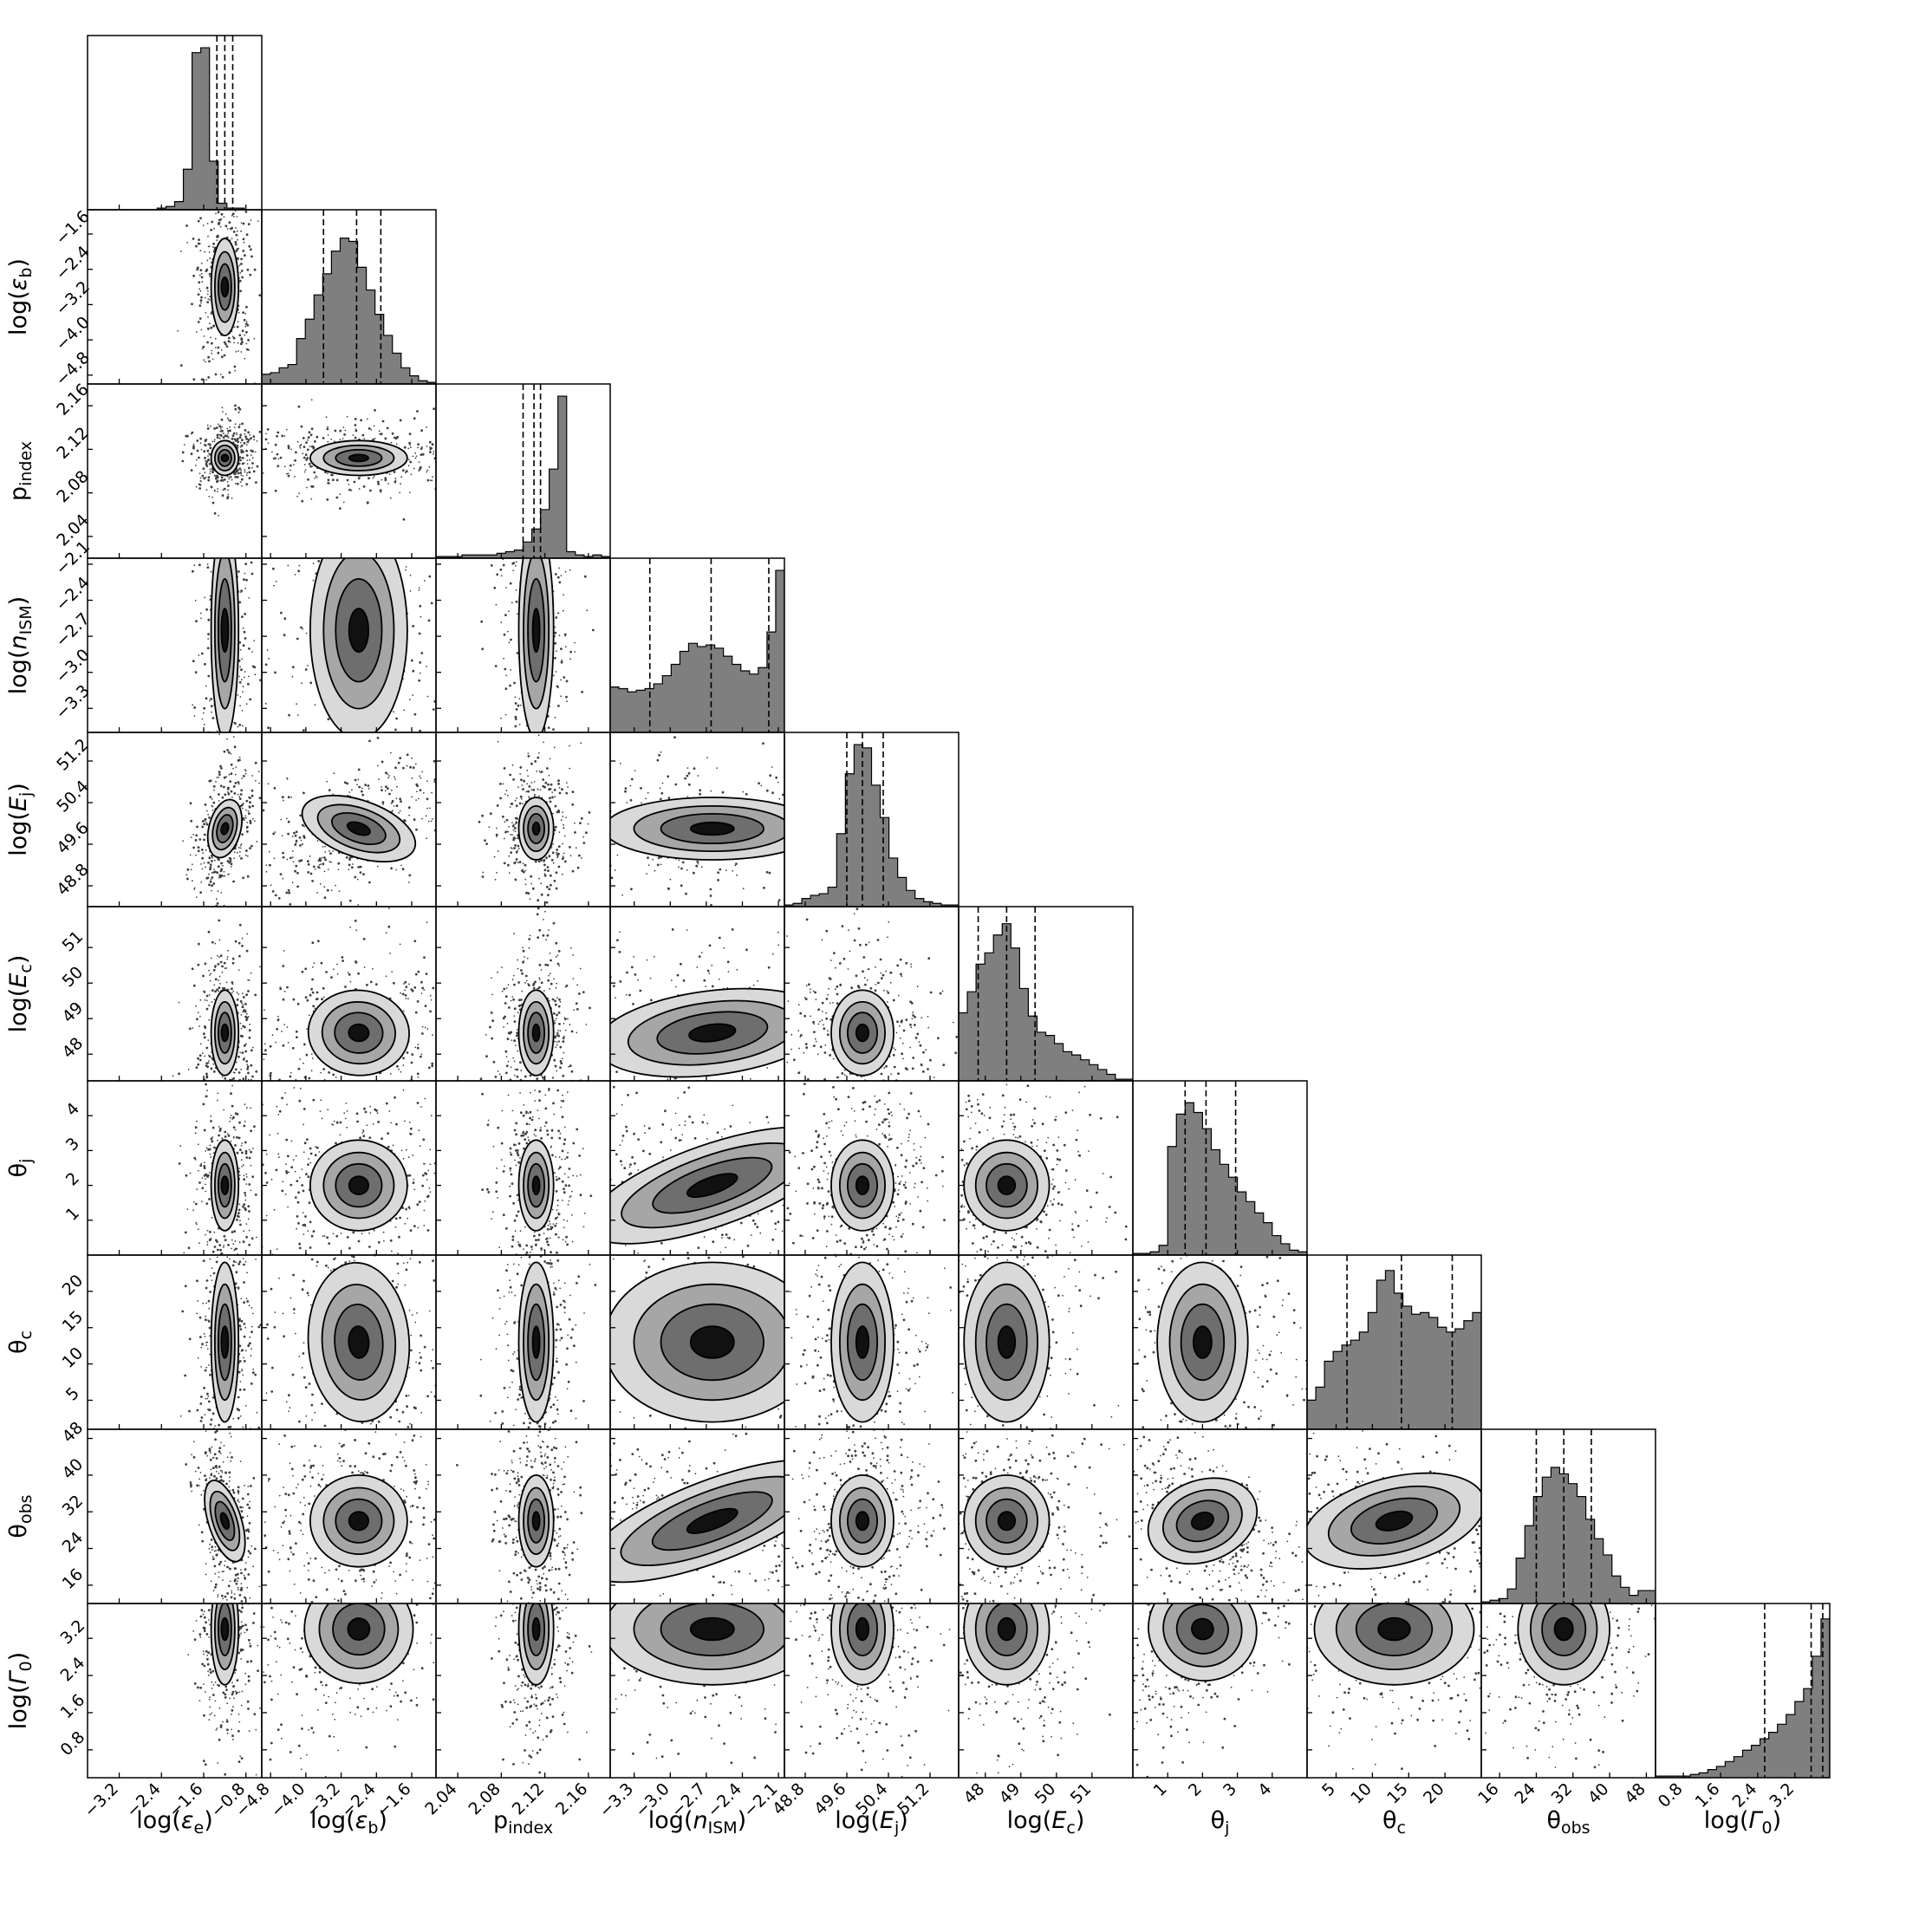 The image size is (1932, 1932). I want to click on panel-frame, so click(175, 123).